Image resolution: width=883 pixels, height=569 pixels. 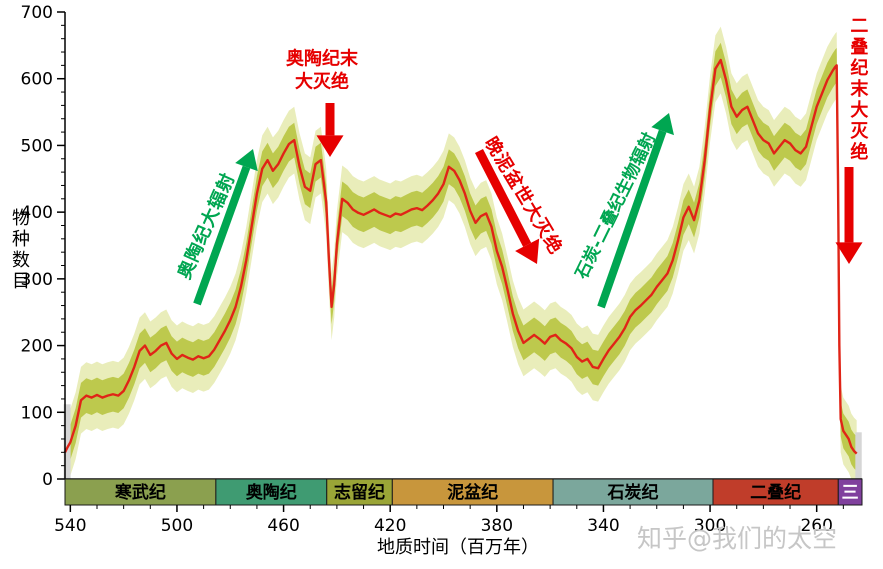 I want to click on y-axis-title: 物种数目, so click(x=19, y=250).